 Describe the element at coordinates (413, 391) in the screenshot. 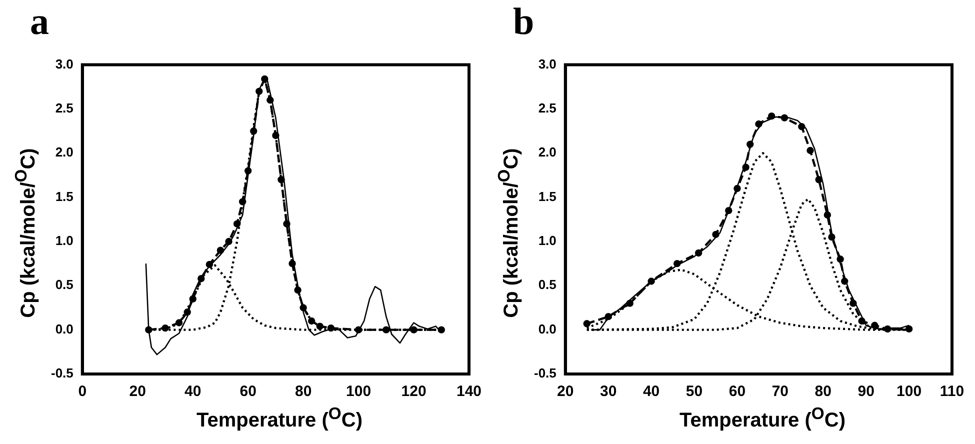

I see `x-tick-label: 120` at that location.